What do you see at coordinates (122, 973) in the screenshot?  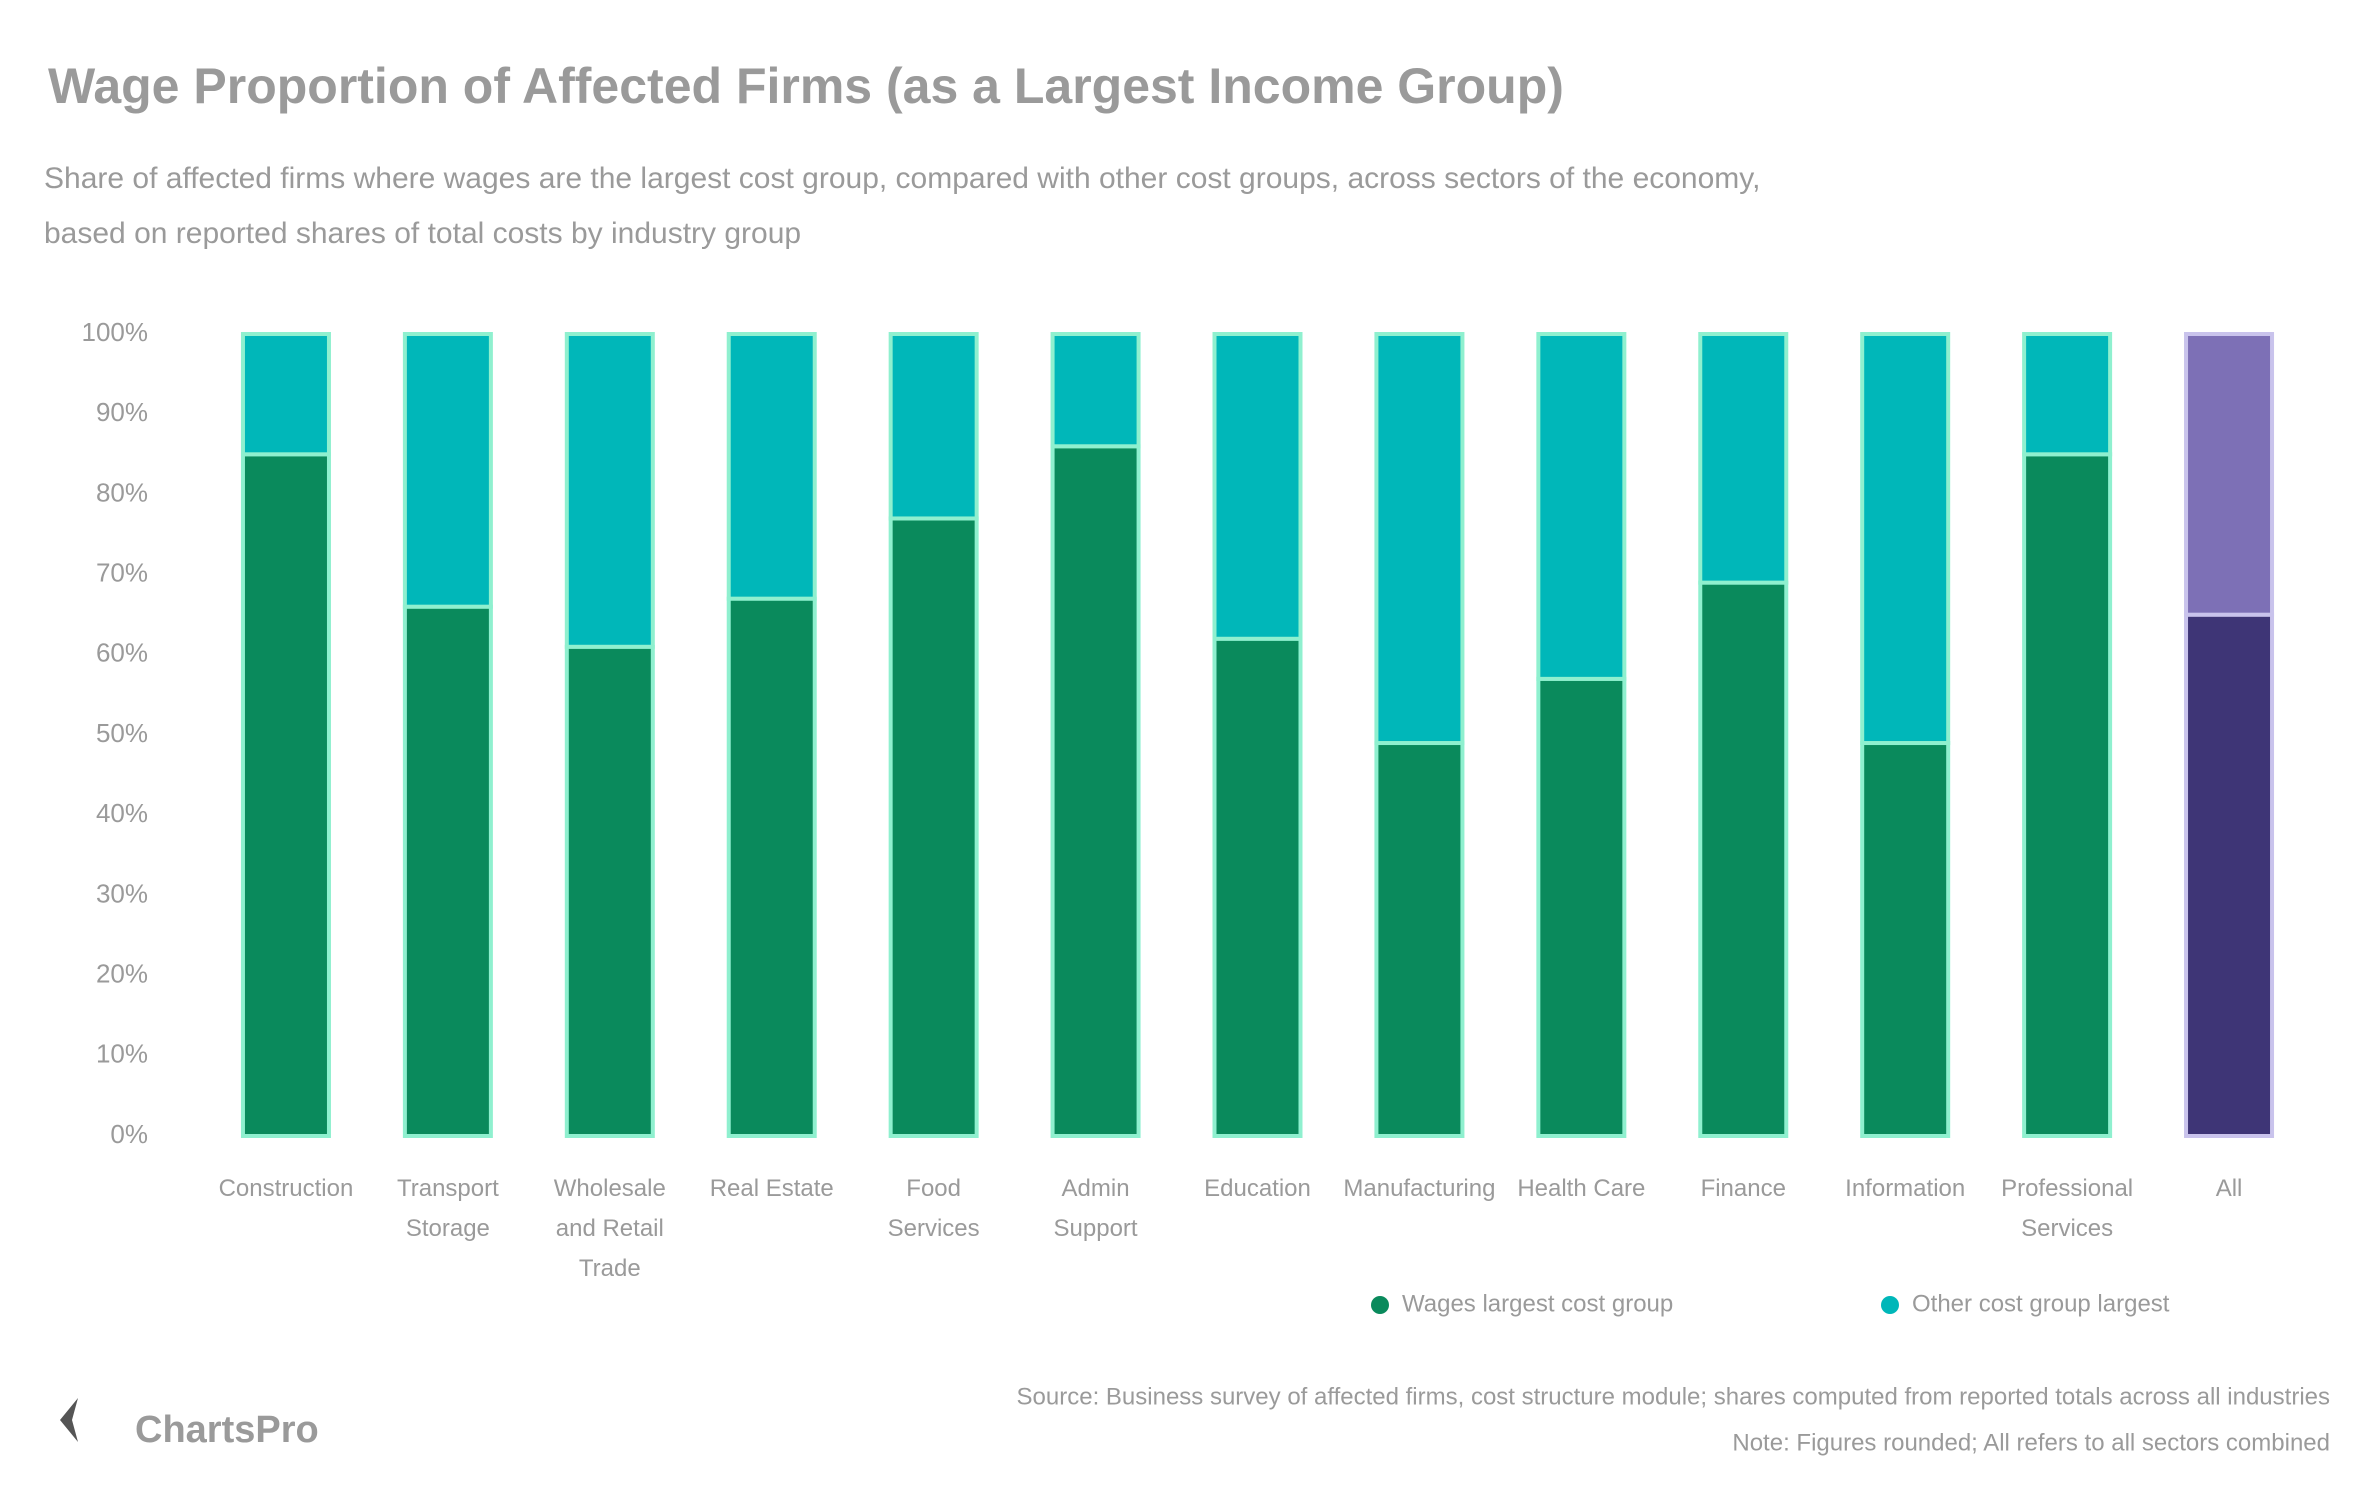 I see `y-tick-label: 20%` at bounding box center [122, 973].